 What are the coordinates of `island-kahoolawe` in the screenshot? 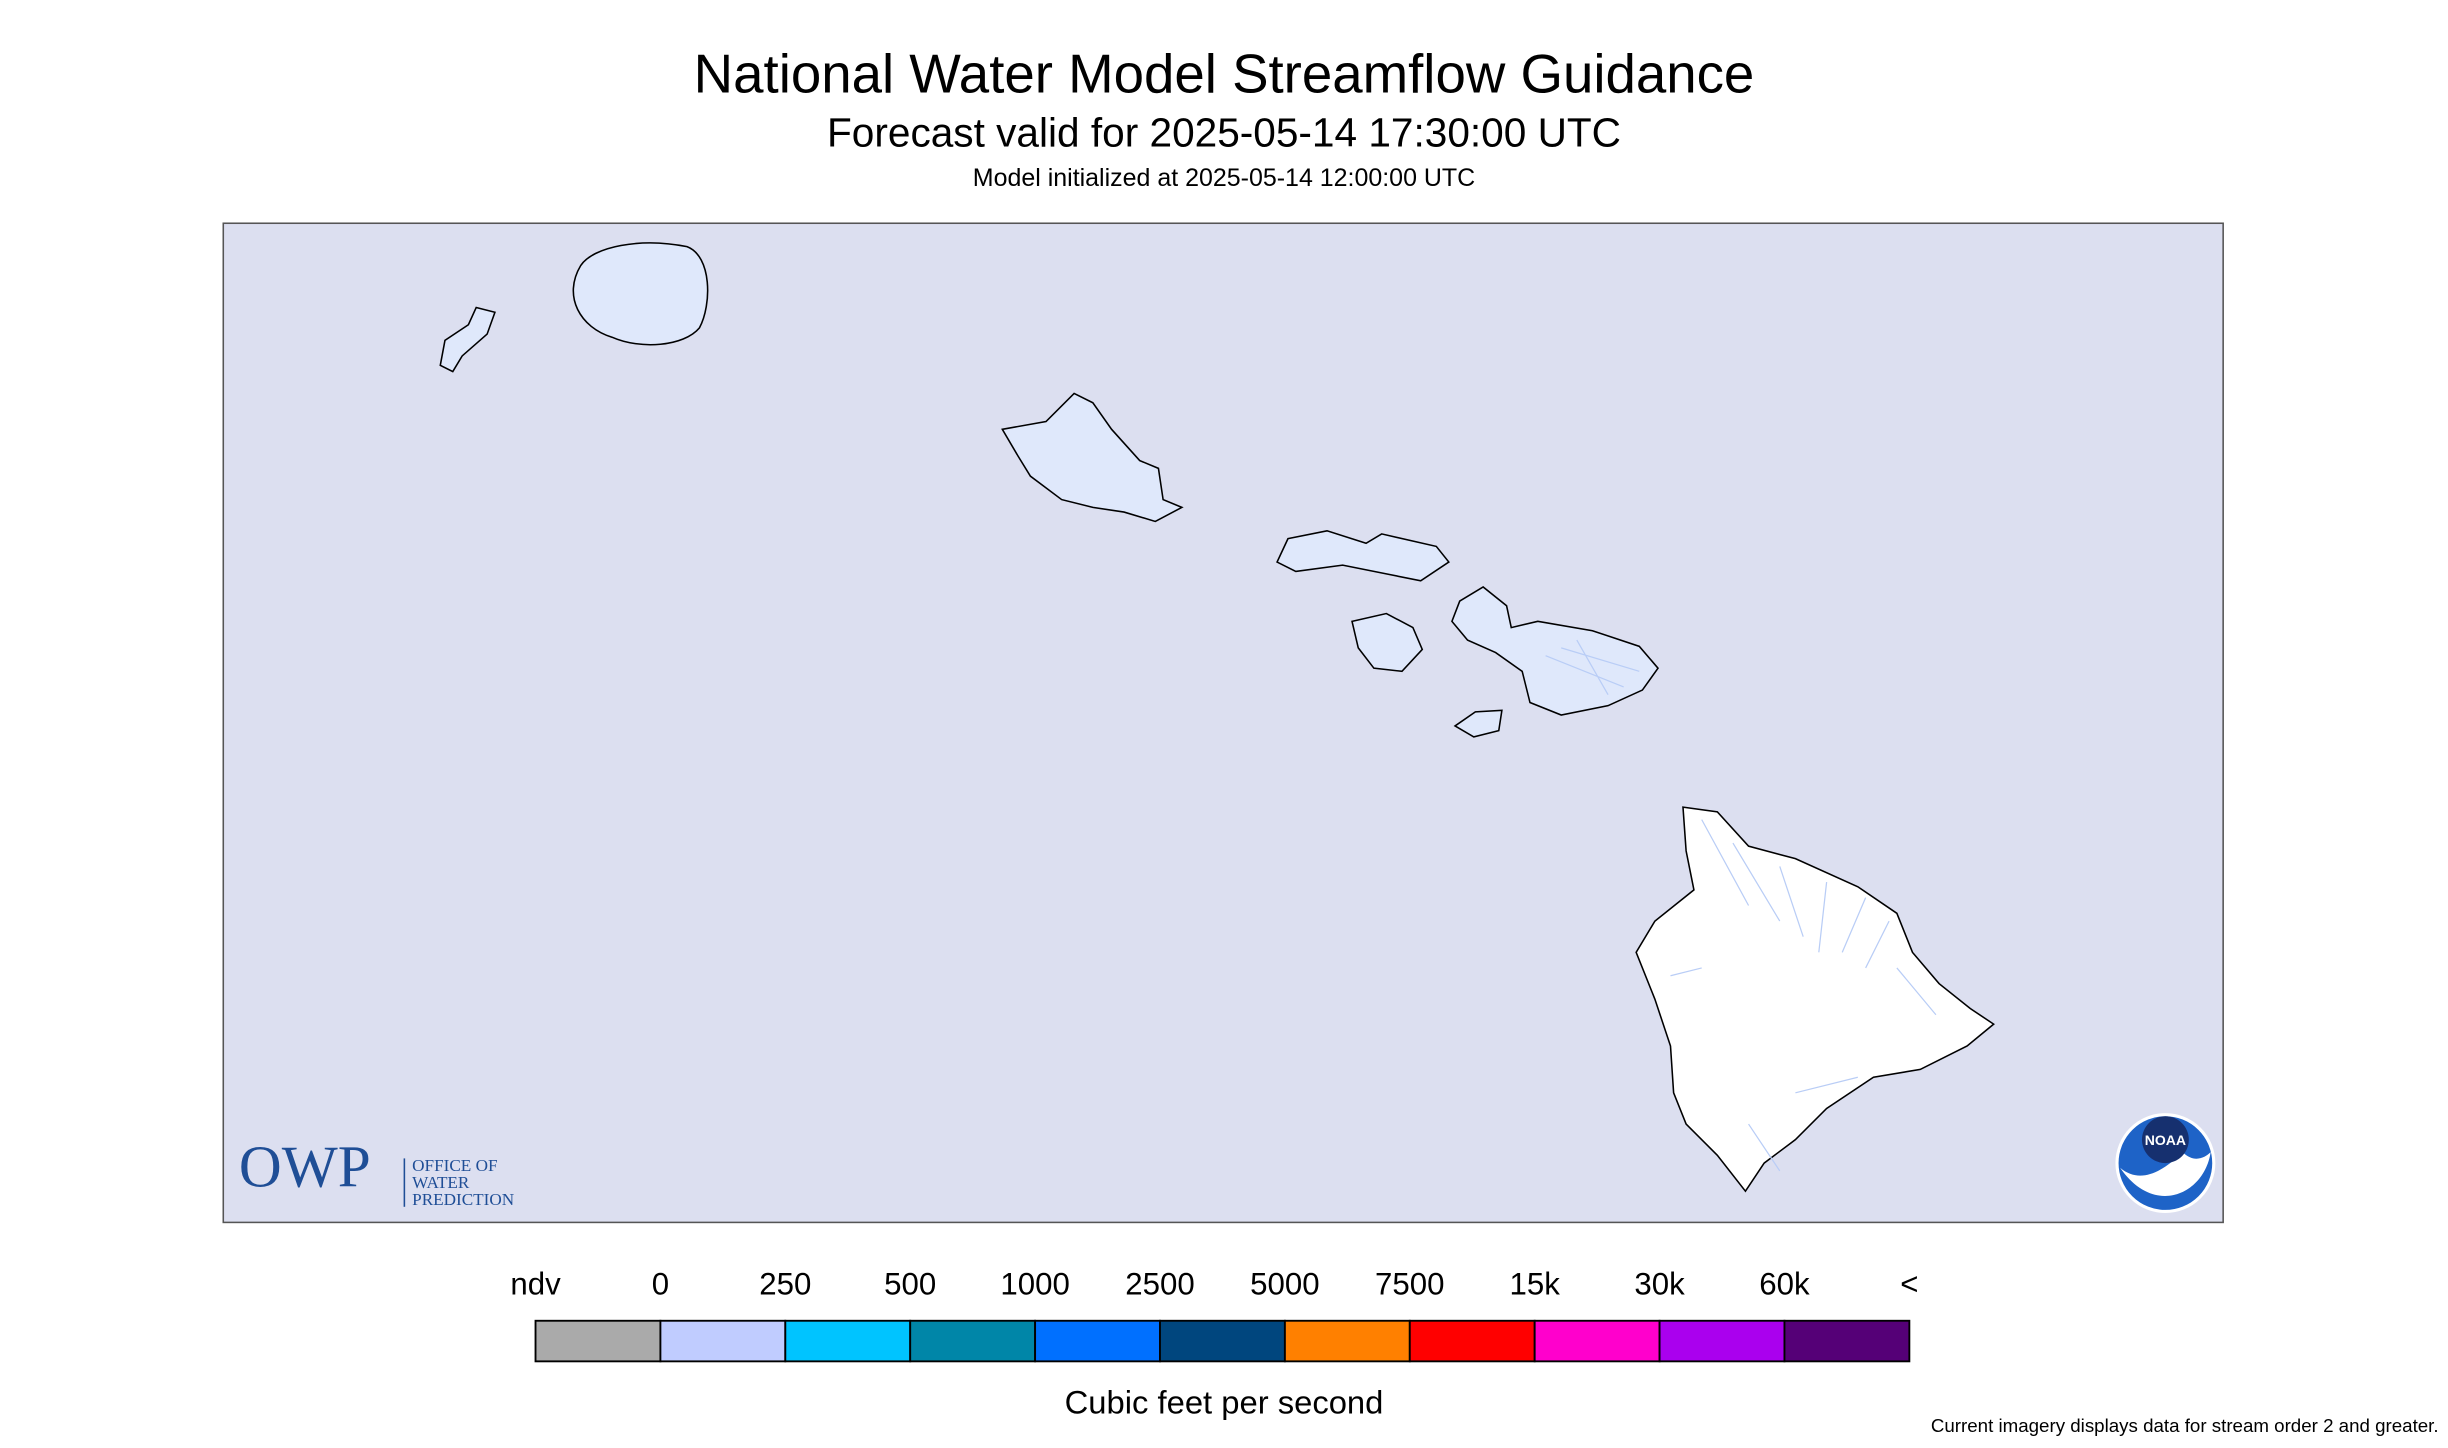 It's located at (1478, 723).